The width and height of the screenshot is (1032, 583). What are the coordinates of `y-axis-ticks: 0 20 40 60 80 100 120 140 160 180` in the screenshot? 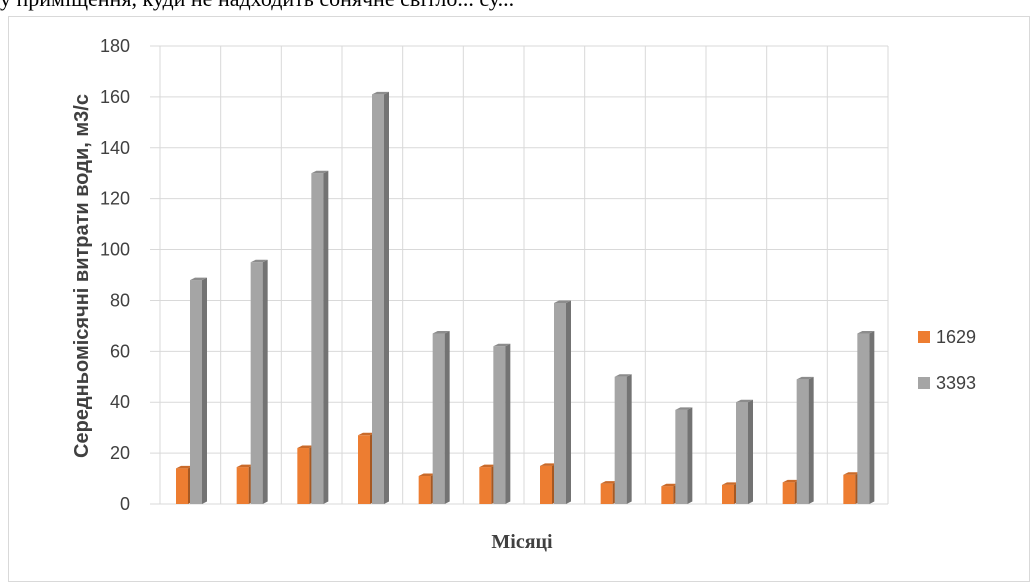 It's located at (115, 275).